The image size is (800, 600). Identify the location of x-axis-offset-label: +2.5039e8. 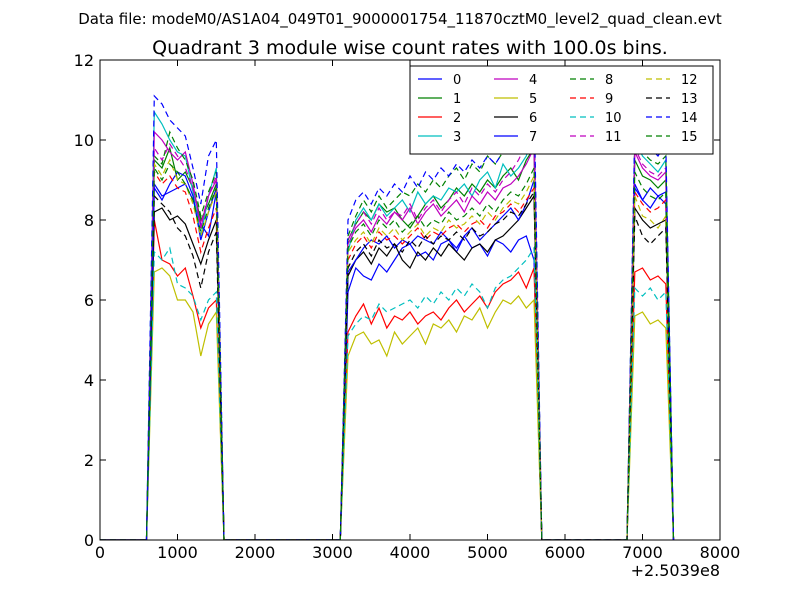
(675, 570).